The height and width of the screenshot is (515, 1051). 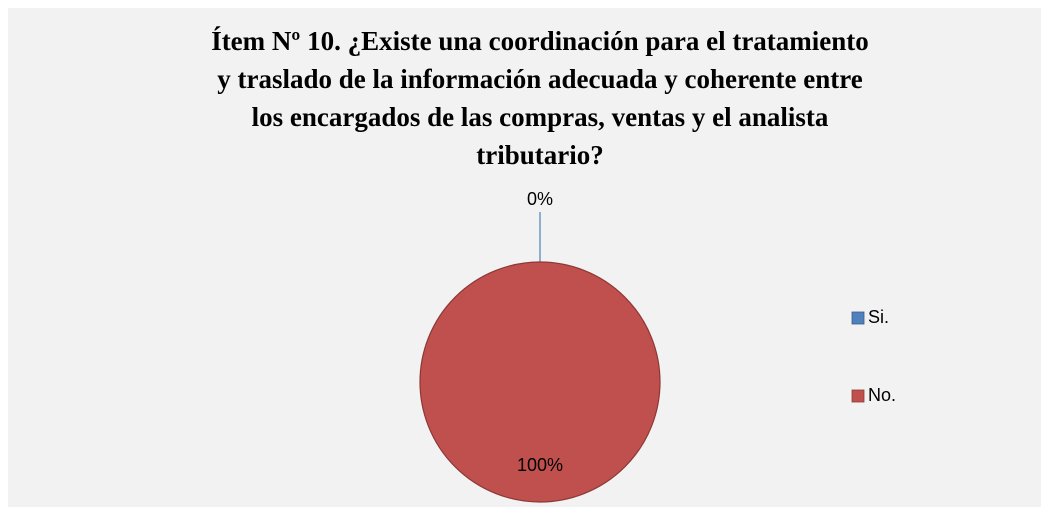 What do you see at coordinates (882, 395) in the screenshot?
I see `legend-label: No.` at bounding box center [882, 395].